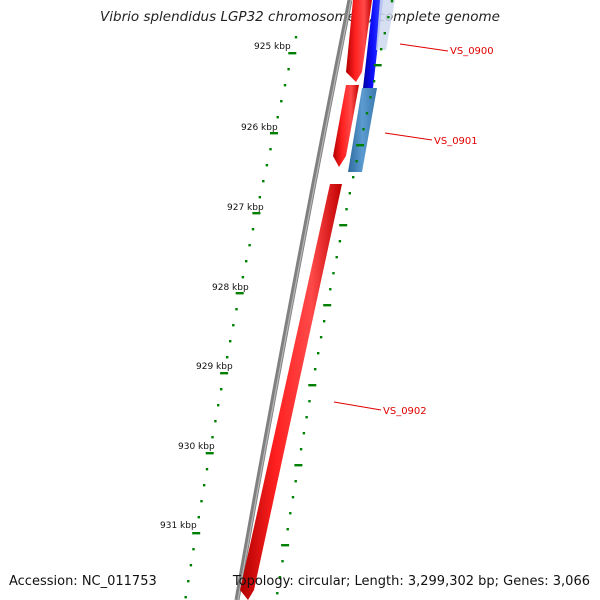  What do you see at coordinates (424, 47) in the screenshot?
I see `leader-vs0900` at bounding box center [424, 47].